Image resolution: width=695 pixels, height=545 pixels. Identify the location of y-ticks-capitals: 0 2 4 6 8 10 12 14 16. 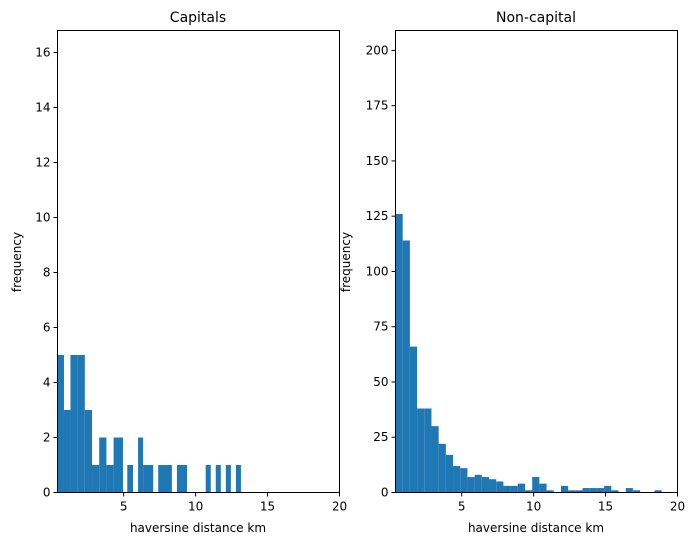
(46, 273).